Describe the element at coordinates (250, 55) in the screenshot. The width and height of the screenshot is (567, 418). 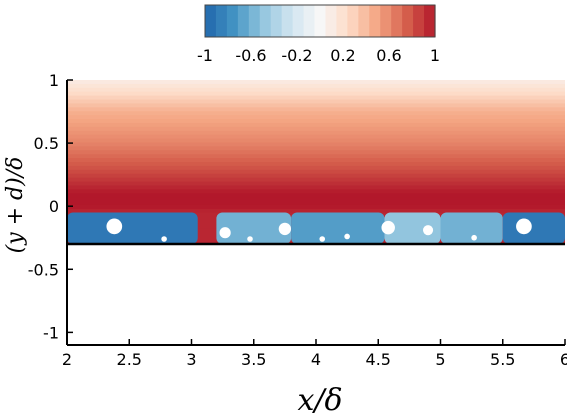
I see `colorbar-tick-label: -0.6` at that location.